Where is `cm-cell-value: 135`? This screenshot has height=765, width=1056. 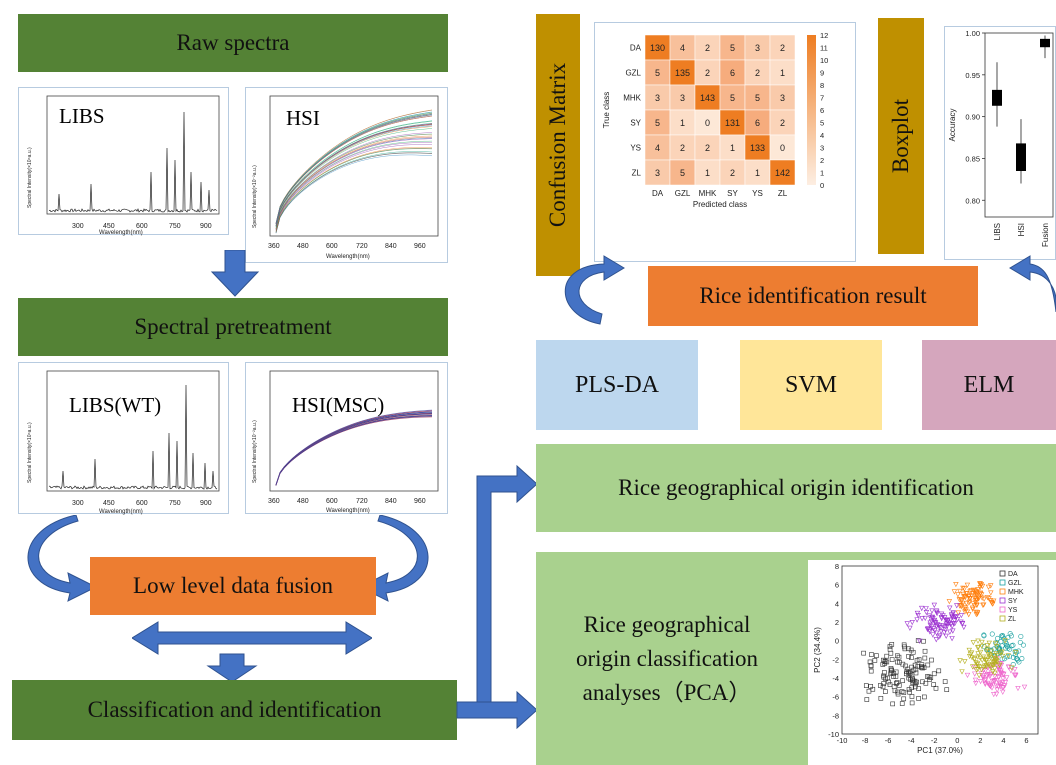 cm-cell-value: 135 is located at coordinates (682, 73).